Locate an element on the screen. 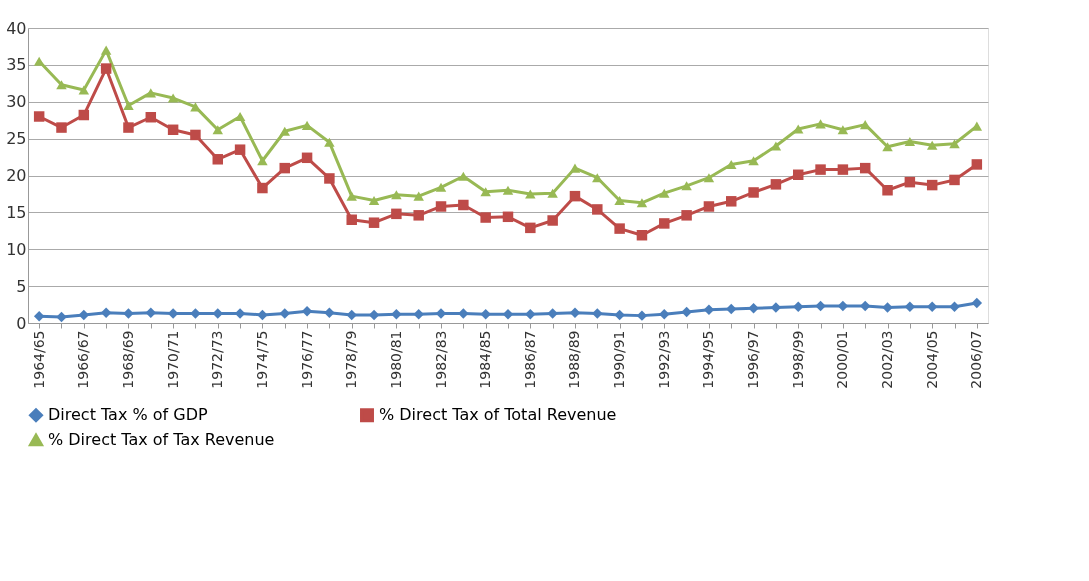 This screenshot has width=1089, height=581. x-tick-label: 1996/97 is located at coordinates (753, 359).